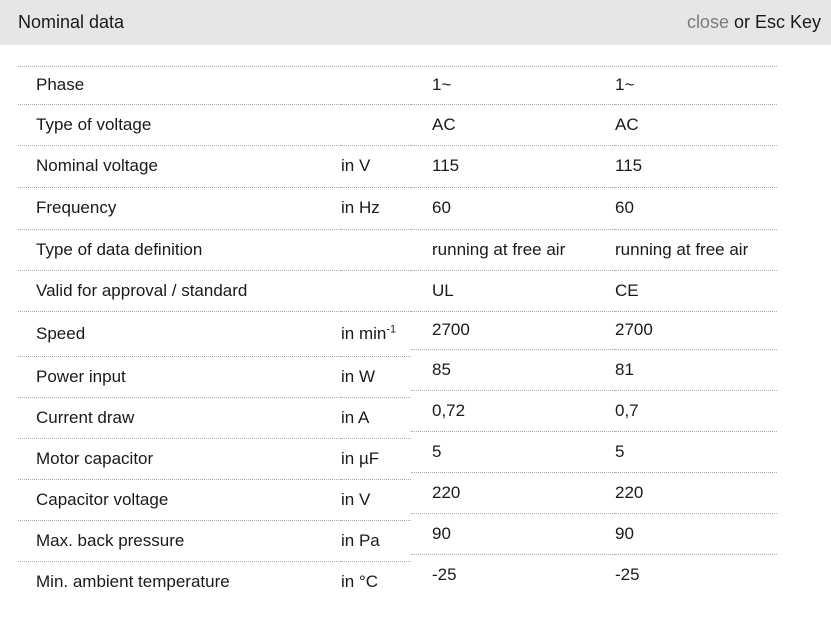  I want to click on table-row: Phase, so click(214, 86).